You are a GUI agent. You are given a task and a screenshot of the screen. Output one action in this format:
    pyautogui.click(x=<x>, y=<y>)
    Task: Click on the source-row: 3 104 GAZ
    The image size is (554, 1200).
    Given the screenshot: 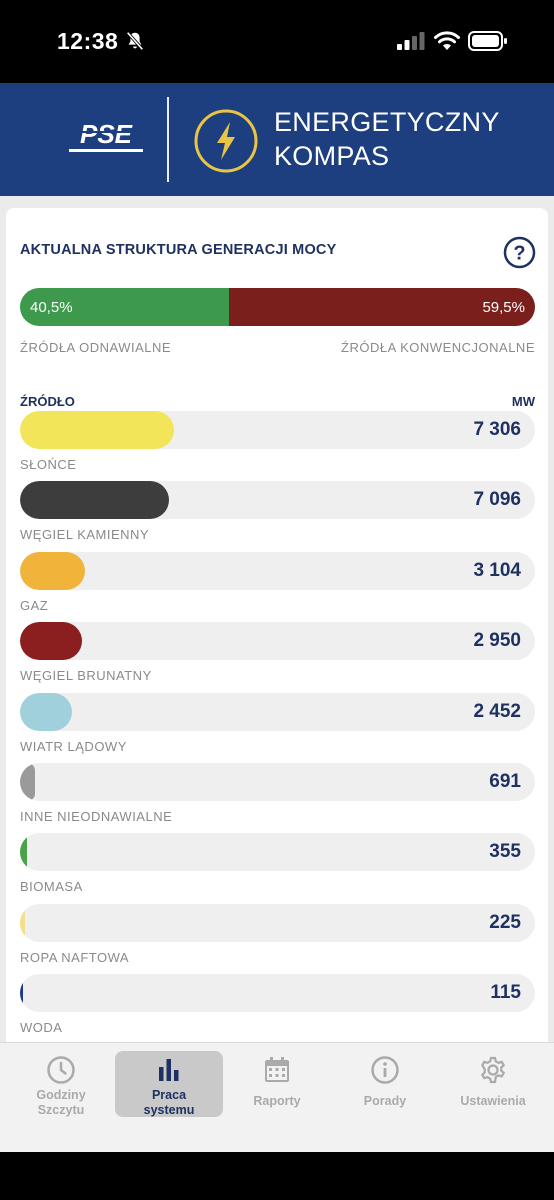 What is the action you would take?
    pyautogui.click(x=277, y=586)
    